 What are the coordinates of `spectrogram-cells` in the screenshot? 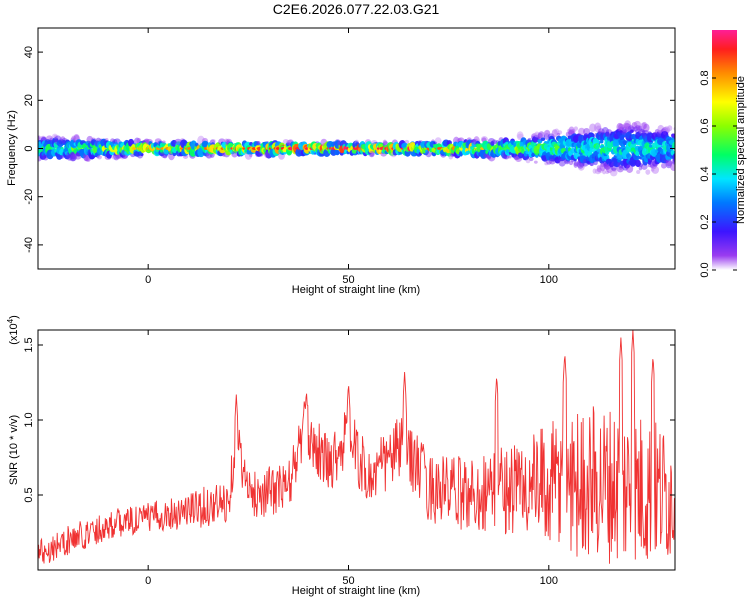 It's located at (356, 148).